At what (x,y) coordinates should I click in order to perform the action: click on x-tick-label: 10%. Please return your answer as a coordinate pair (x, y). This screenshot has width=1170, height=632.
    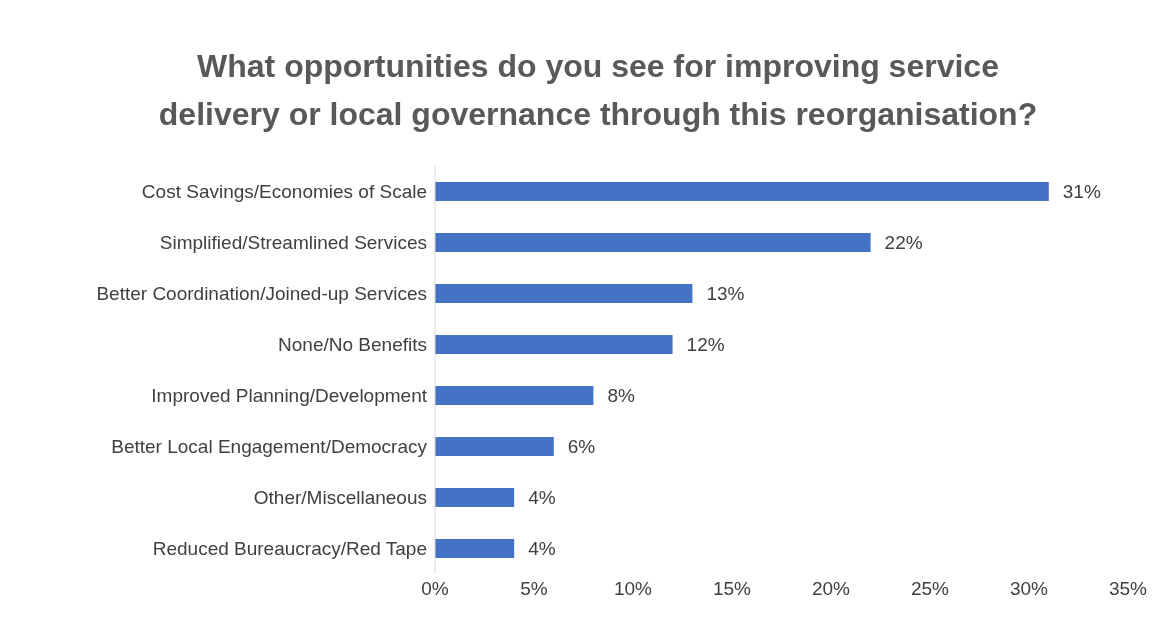
    Looking at the image, I should click on (633, 589).